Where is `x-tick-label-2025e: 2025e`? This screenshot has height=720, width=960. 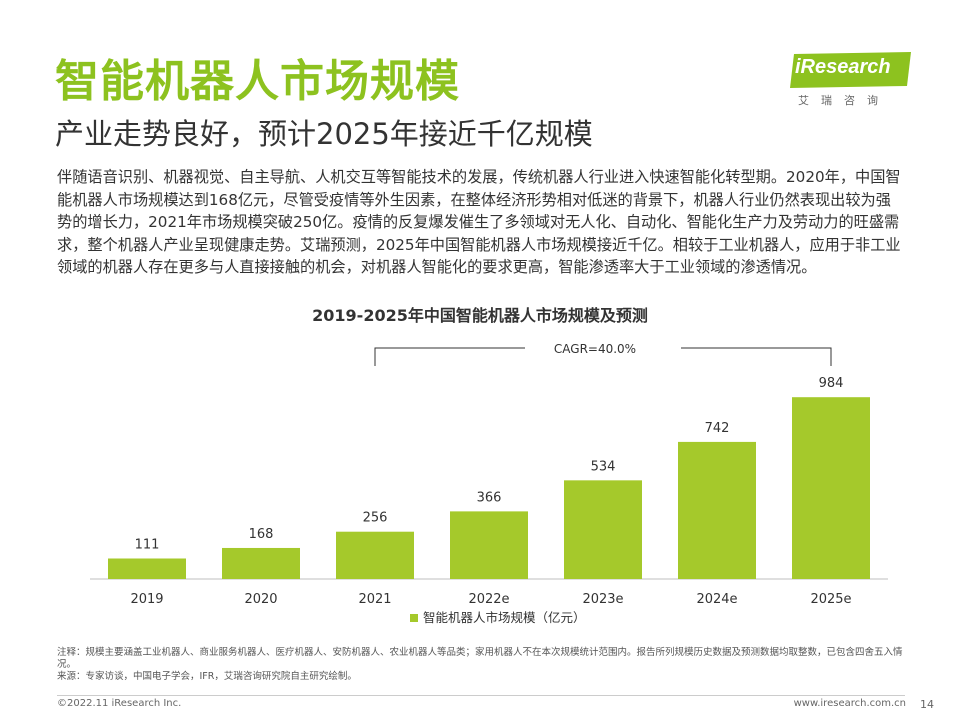
x-tick-label-2025e: 2025e is located at coordinates (830, 599).